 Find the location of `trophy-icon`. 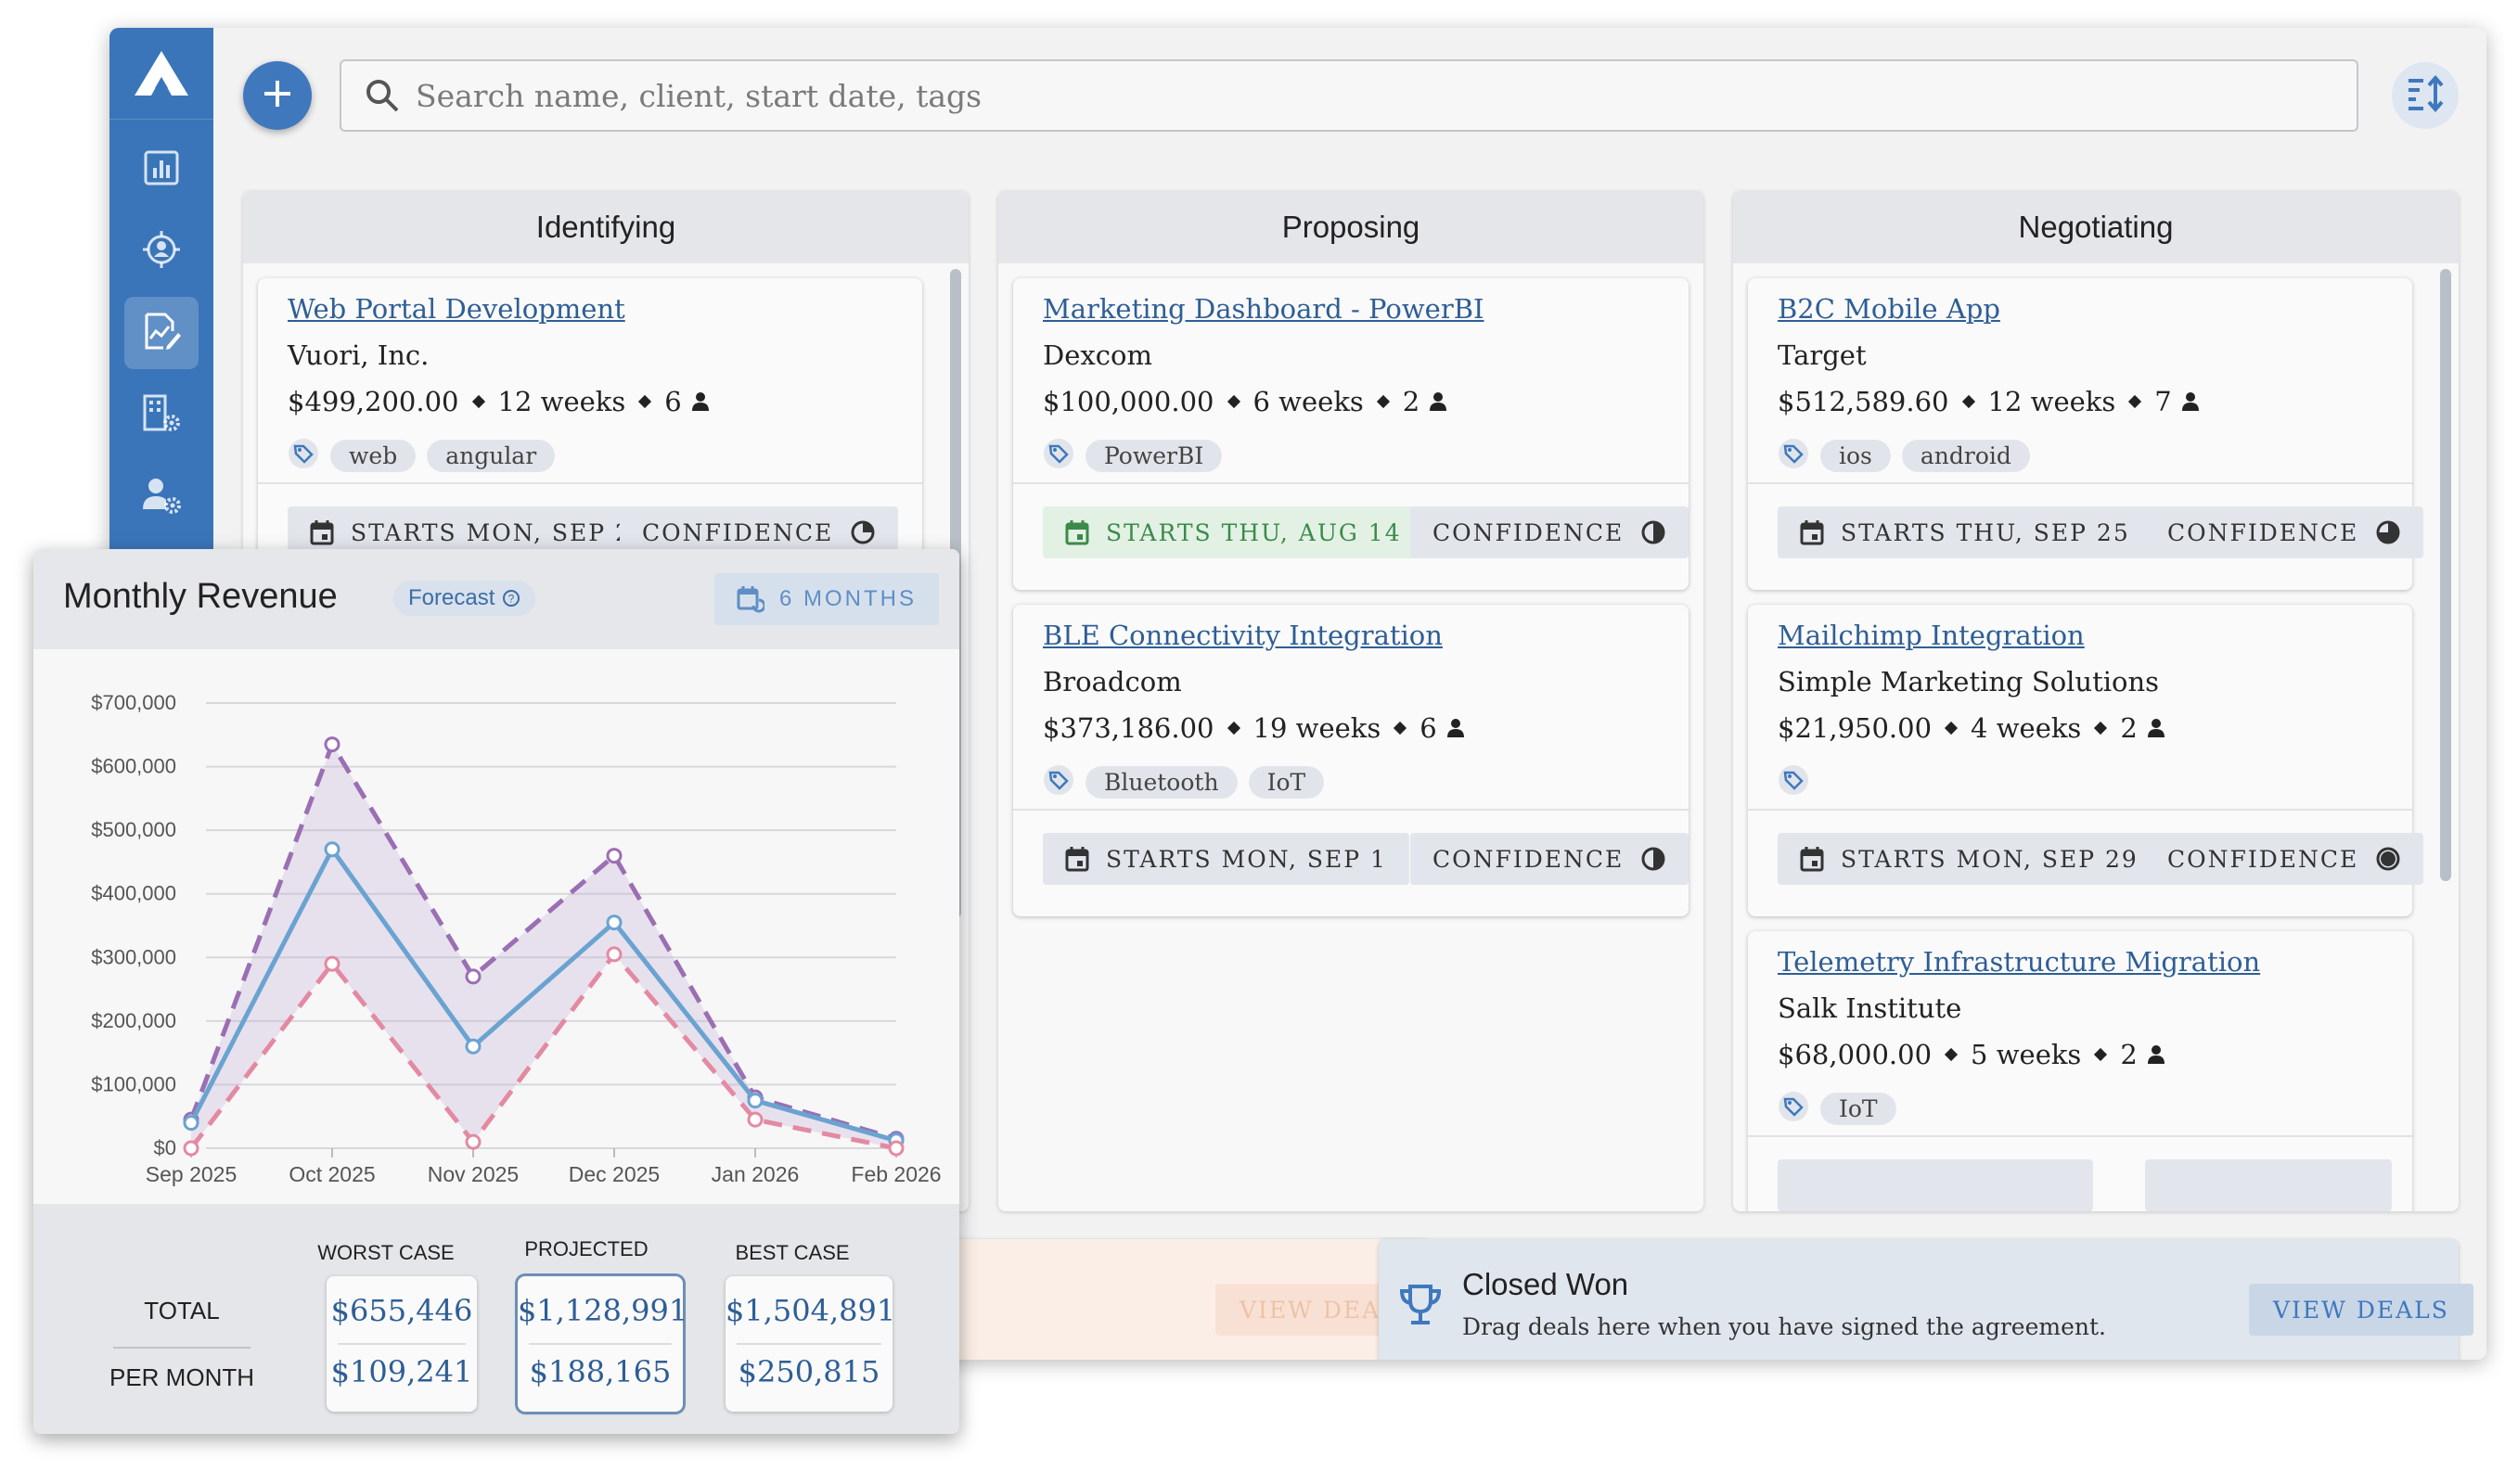

trophy-icon is located at coordinates (1420, 1307).